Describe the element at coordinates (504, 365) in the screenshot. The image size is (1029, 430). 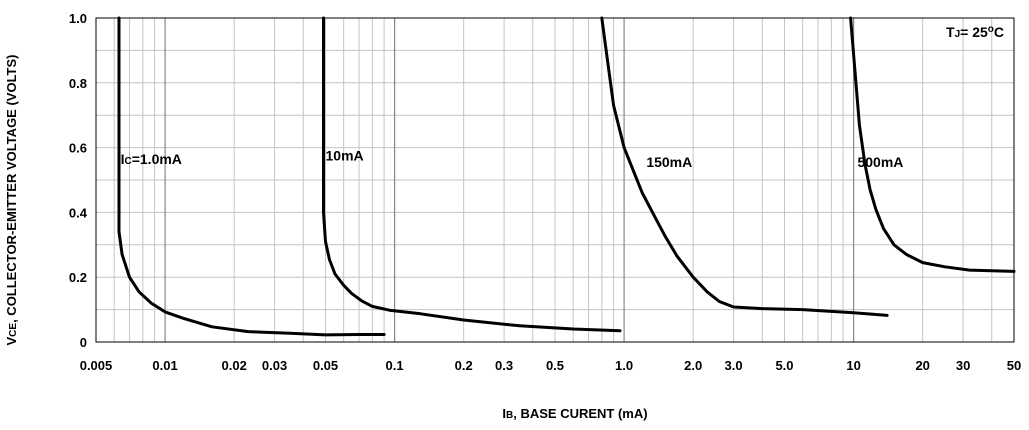
I see `x-tick-label: 0.3` at that location.